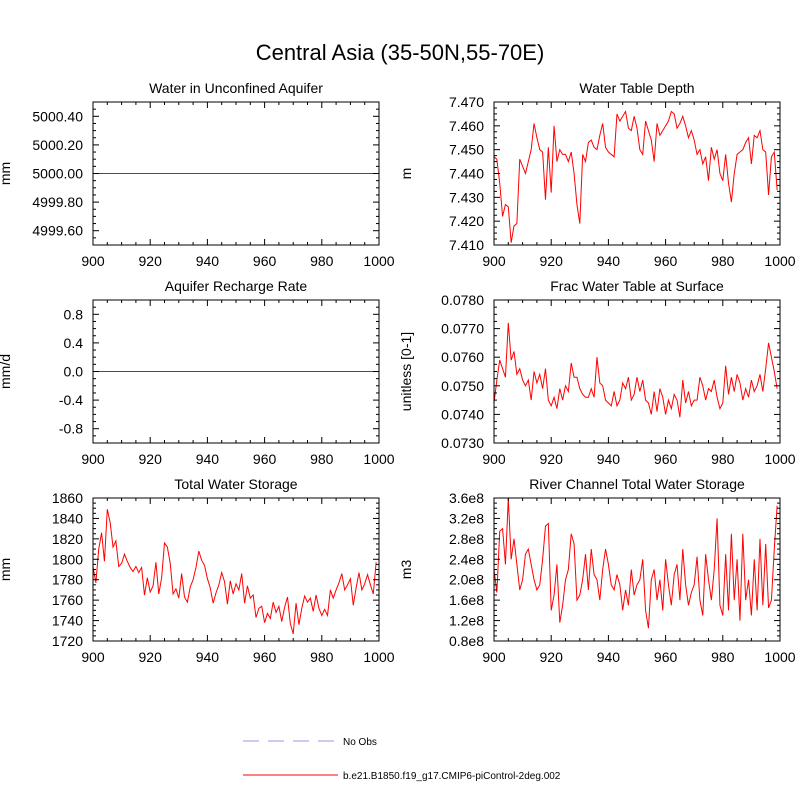 Image resolution: width=800 pixels, height=800 pixels. Describe the element at coordinates (67, 621) in the screenshot. I see `y-tick-label: 1740` at that location.